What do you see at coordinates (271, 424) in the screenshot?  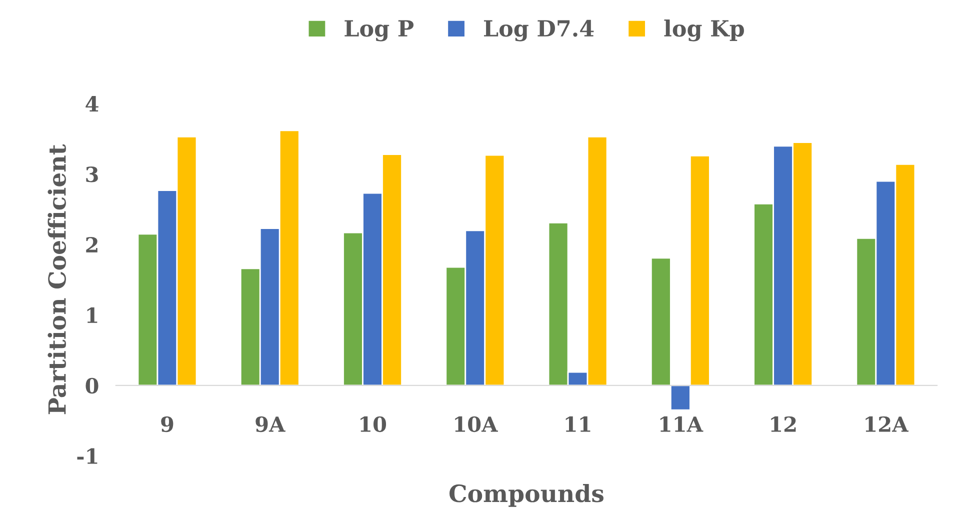 I see `x-tick-label: 9A` at bounding box center [271, 424].